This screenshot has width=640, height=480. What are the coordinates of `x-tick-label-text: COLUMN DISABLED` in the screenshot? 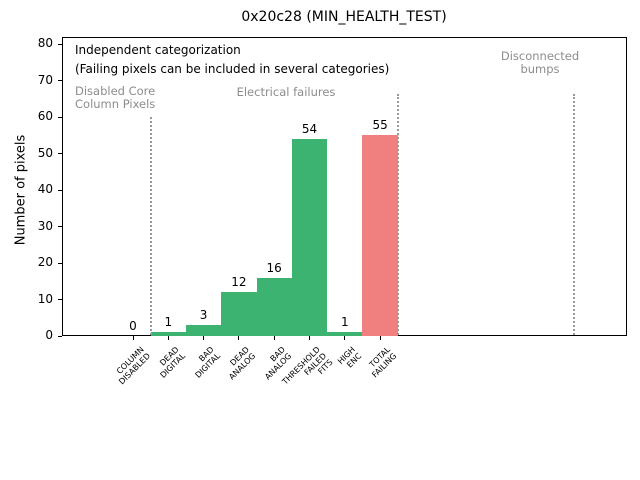 It's located at (133, 366).